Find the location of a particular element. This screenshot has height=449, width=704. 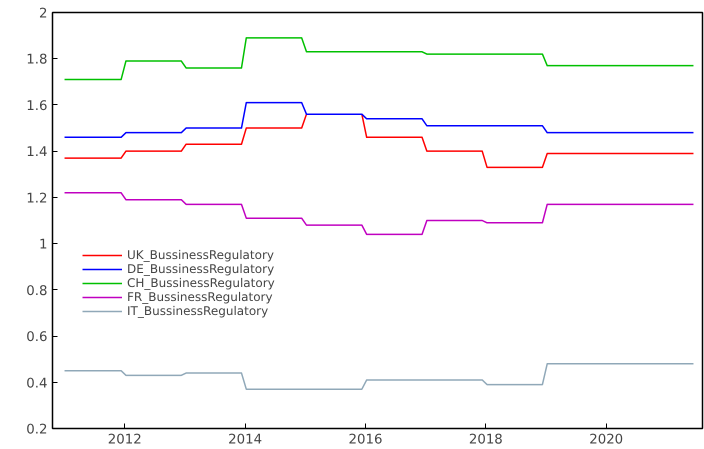

y-tick-label: 1.8 is located at coordinates (37, 60).